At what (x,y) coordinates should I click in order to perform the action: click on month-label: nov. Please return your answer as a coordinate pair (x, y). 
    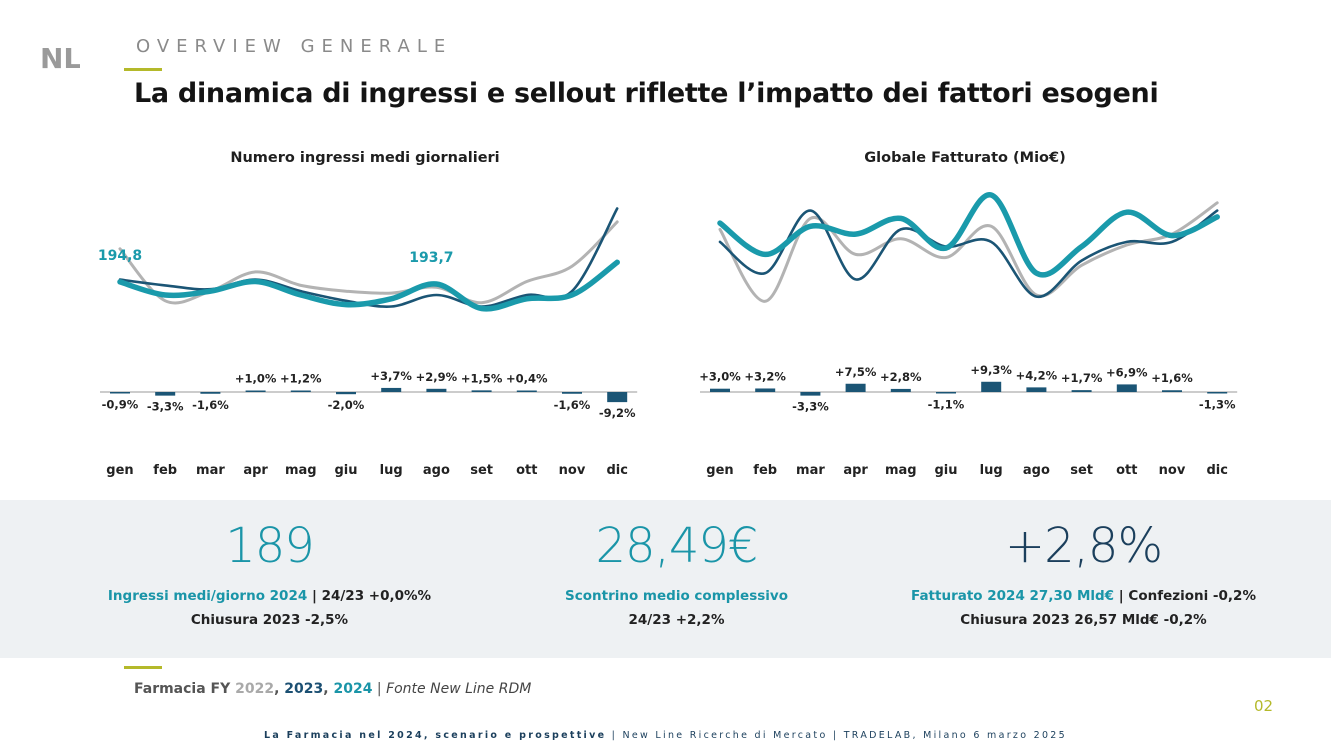
    Looking at the image, I should click on (1172, 470).